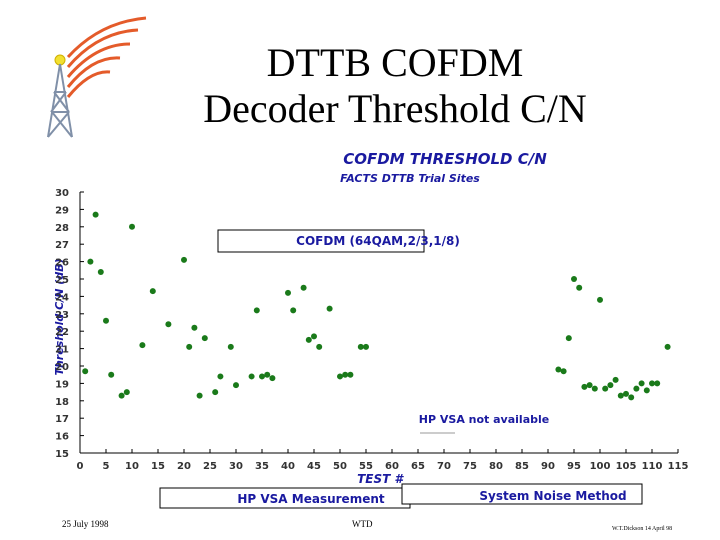 This screenshot has width=720, height=540. Describe the element at coordinates (62, 454) in the screenshot. I see `y-tick-label: 15` at that location.